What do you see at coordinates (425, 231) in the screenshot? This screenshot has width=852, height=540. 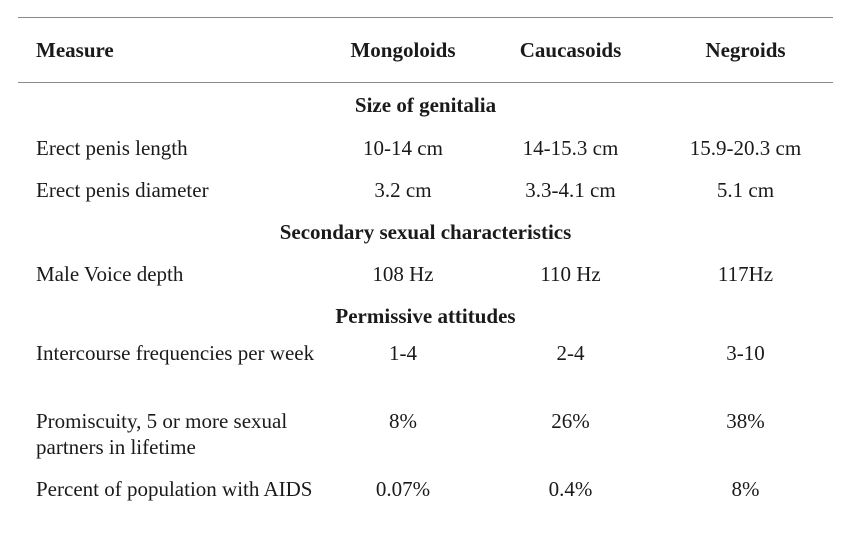 I see `section-title: Secondary sexual characteristics` at bounding box center [425, 231].